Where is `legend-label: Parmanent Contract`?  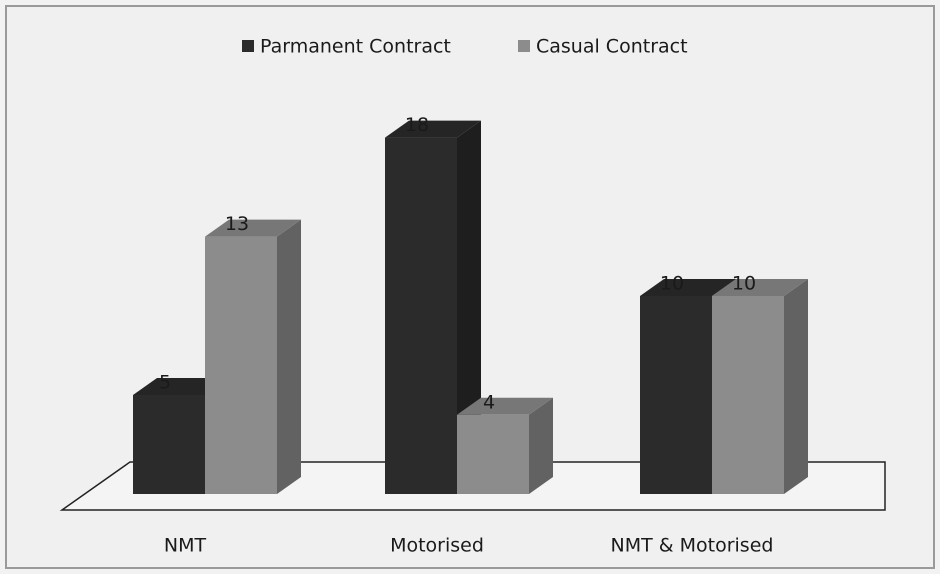 legend-label: Parmanent Contract is located at coordinates (355, 47).